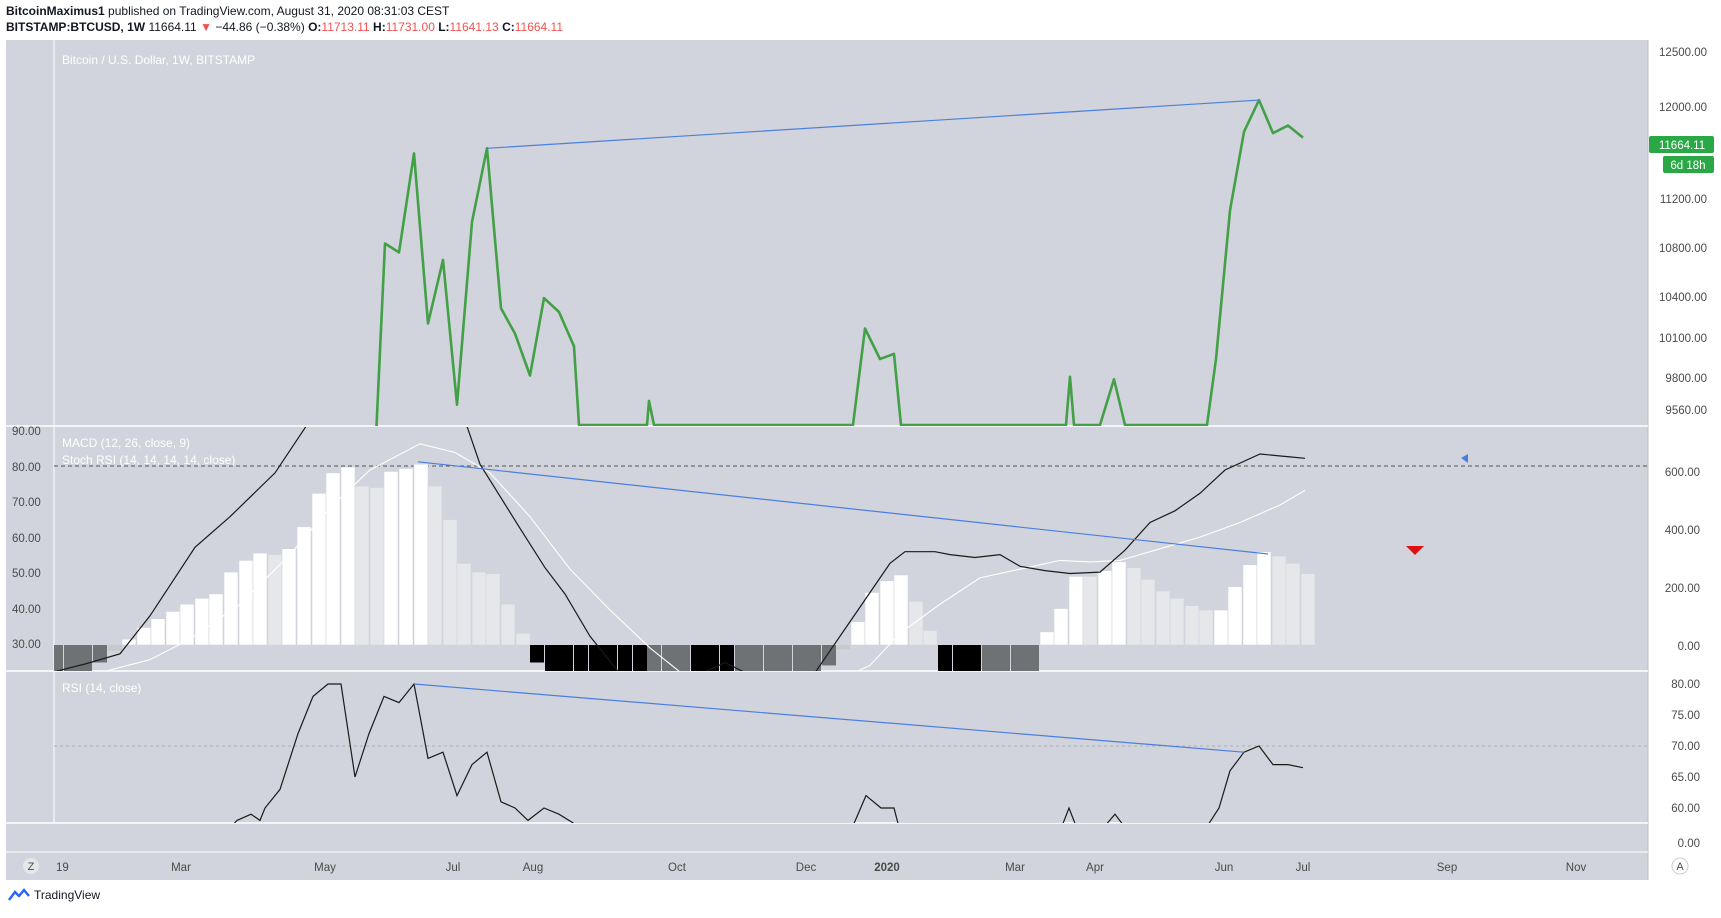  What do you see at coordinates (206, 27) in the screenshot?
I see `down-arrow-icon: ▼` at bounding box center [206, 27].